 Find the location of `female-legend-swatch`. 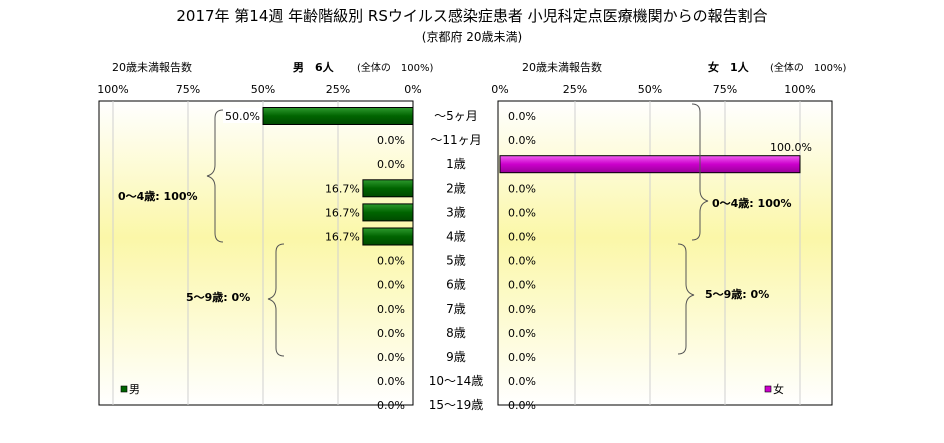

female-legend-swatch is located at coordinates (768, 389).